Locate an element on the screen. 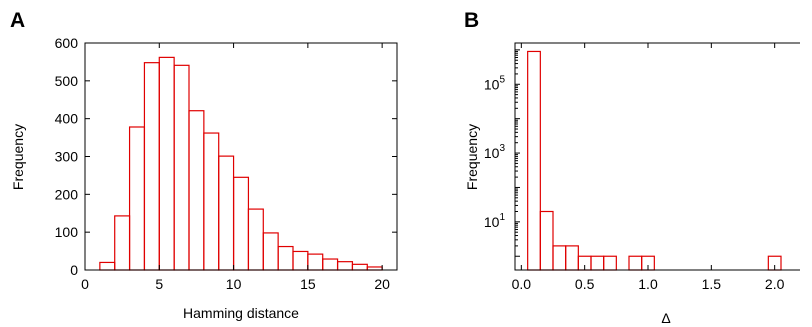  x-axis-label-b: Δ is located at coordinates (665, 318).